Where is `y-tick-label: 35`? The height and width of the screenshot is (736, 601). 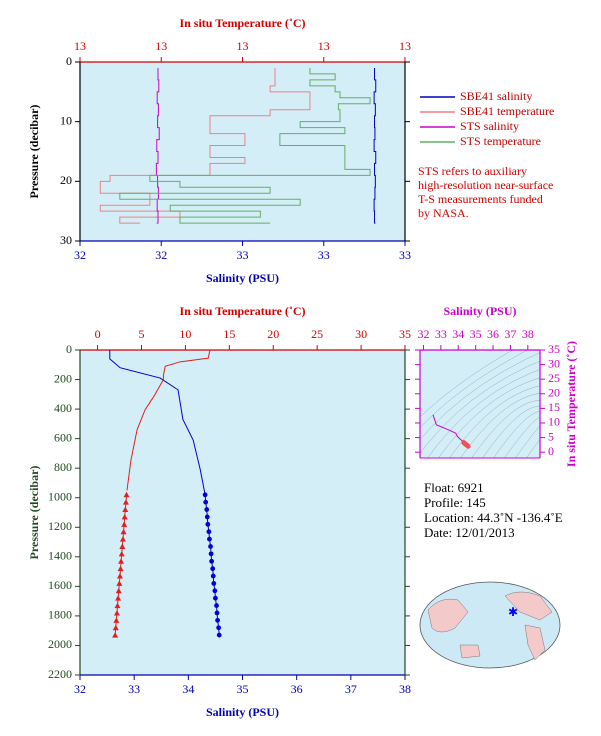
y-tick-label: 35 is located at coordinates (554, 349).